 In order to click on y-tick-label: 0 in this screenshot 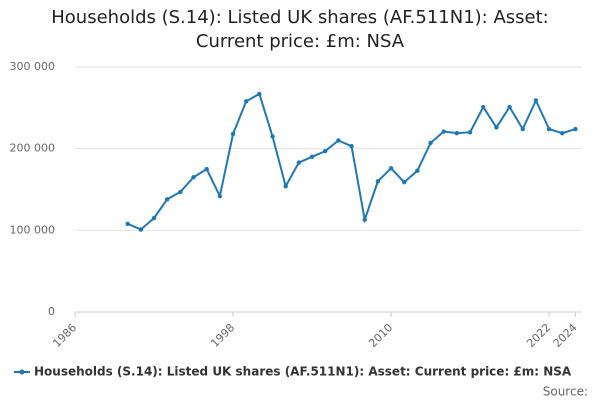, I will do `click(51, 311)`.